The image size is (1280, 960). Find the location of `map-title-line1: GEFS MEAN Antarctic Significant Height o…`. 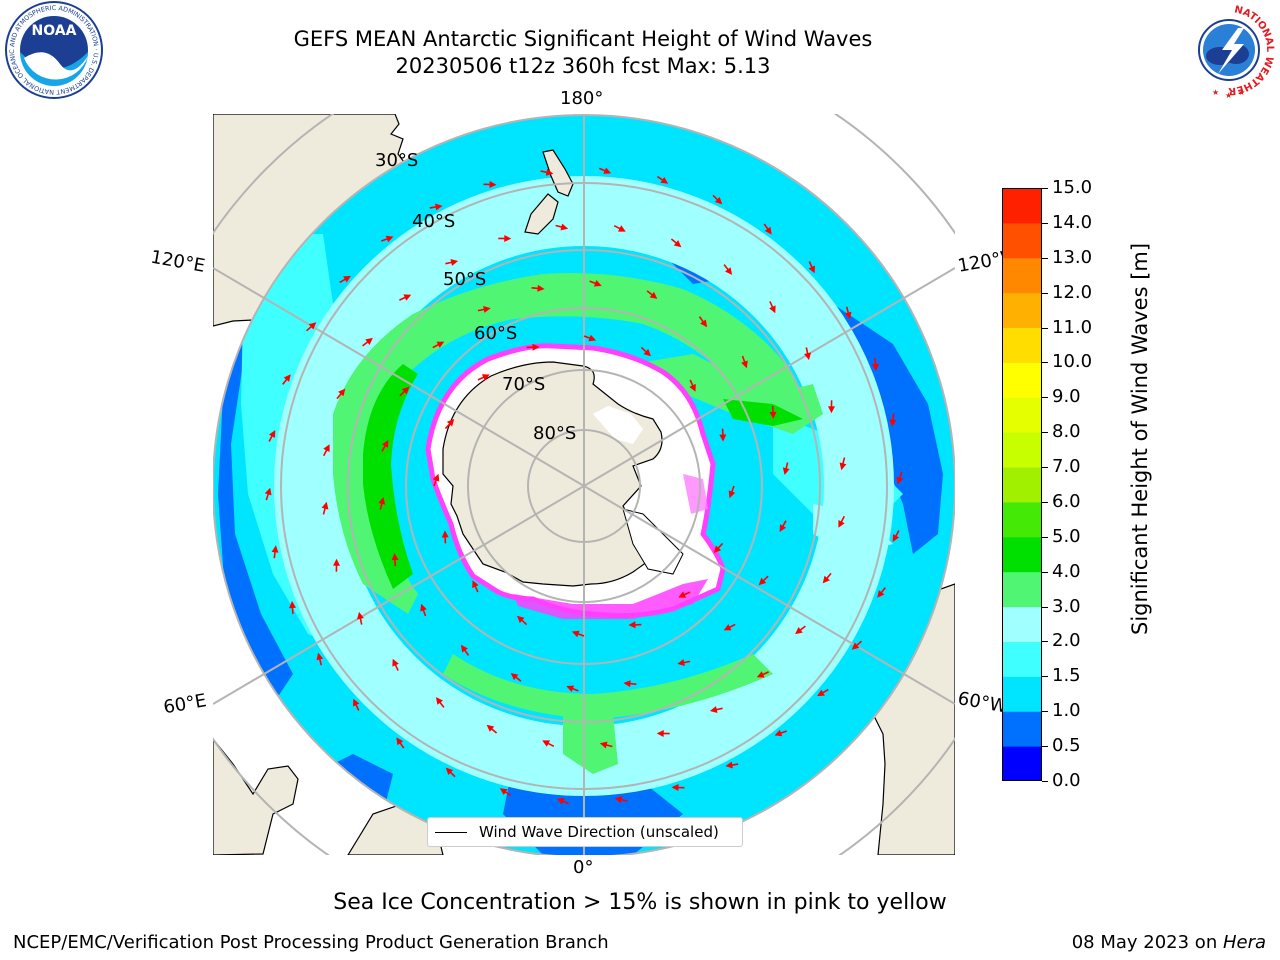

map-title-line1: GEFS MEAN Antarctic Significant Height o… is located at coordinates (583, 39).